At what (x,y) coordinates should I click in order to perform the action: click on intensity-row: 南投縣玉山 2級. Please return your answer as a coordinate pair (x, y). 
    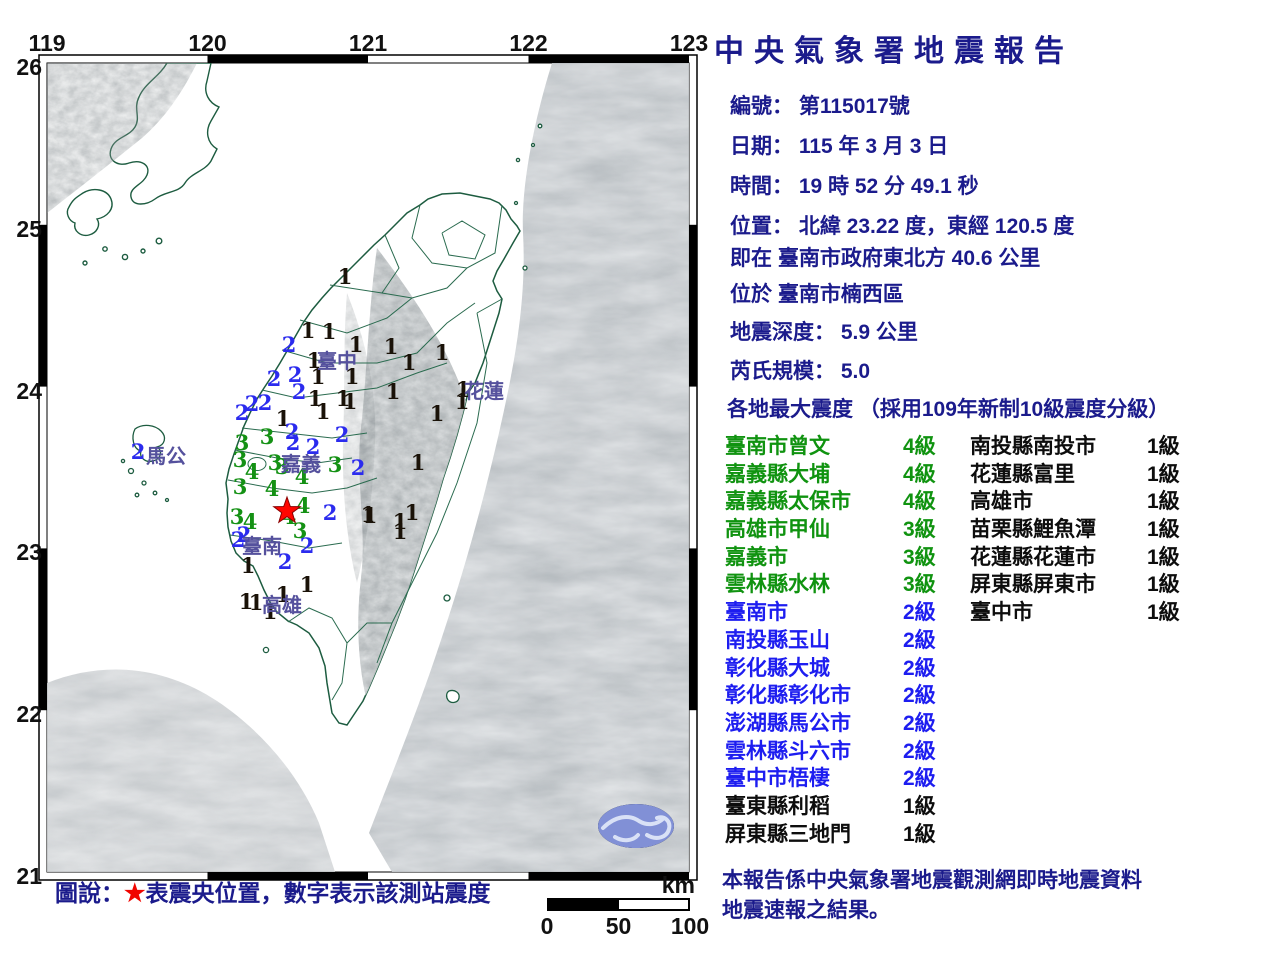
    Looking at the image, I should click on (860, 638).